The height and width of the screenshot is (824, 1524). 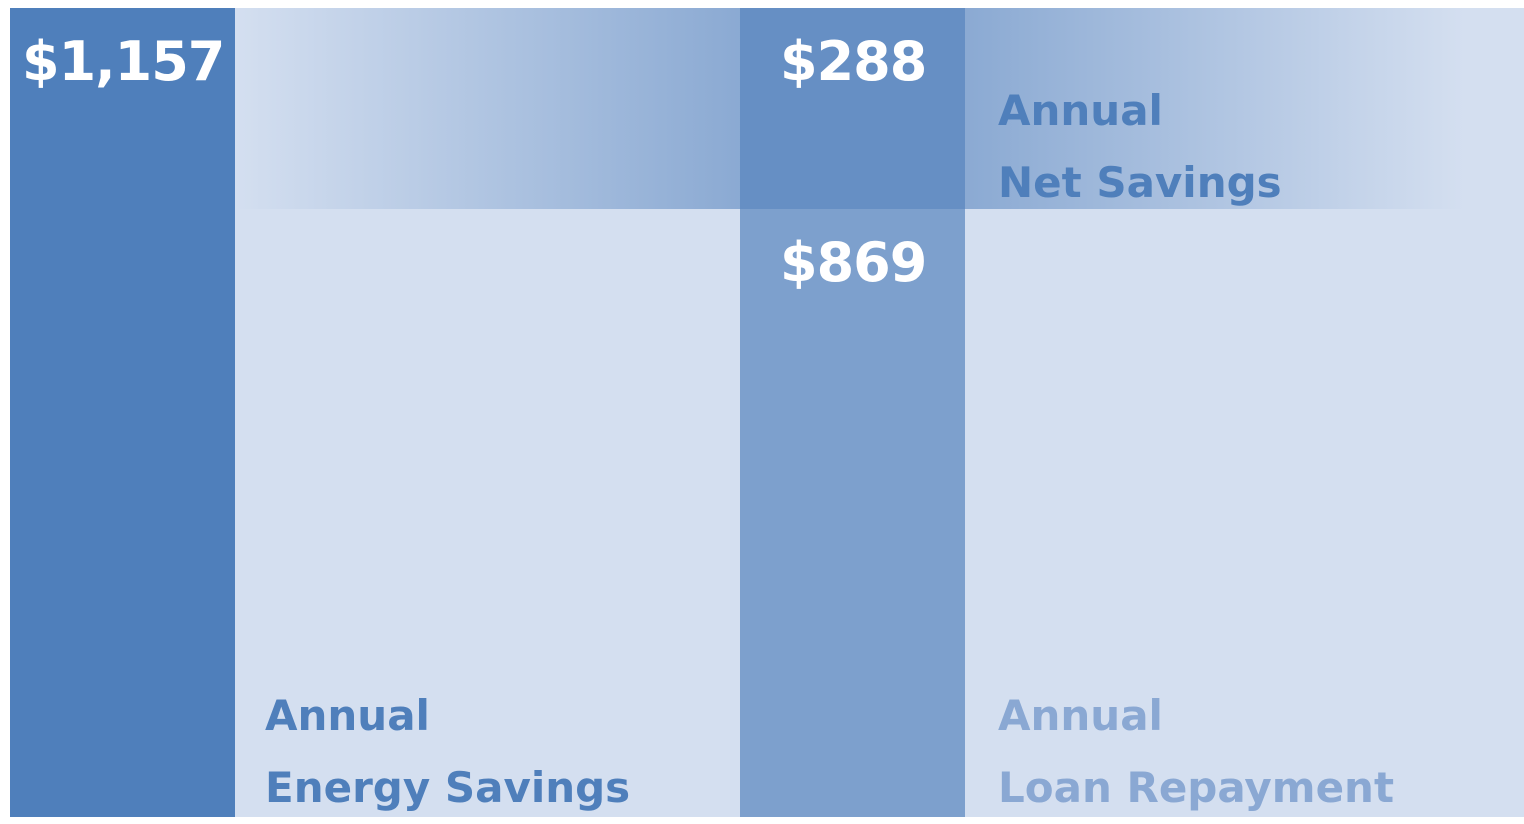 I want to click on value-label: $288, so click(x=853, y=61).